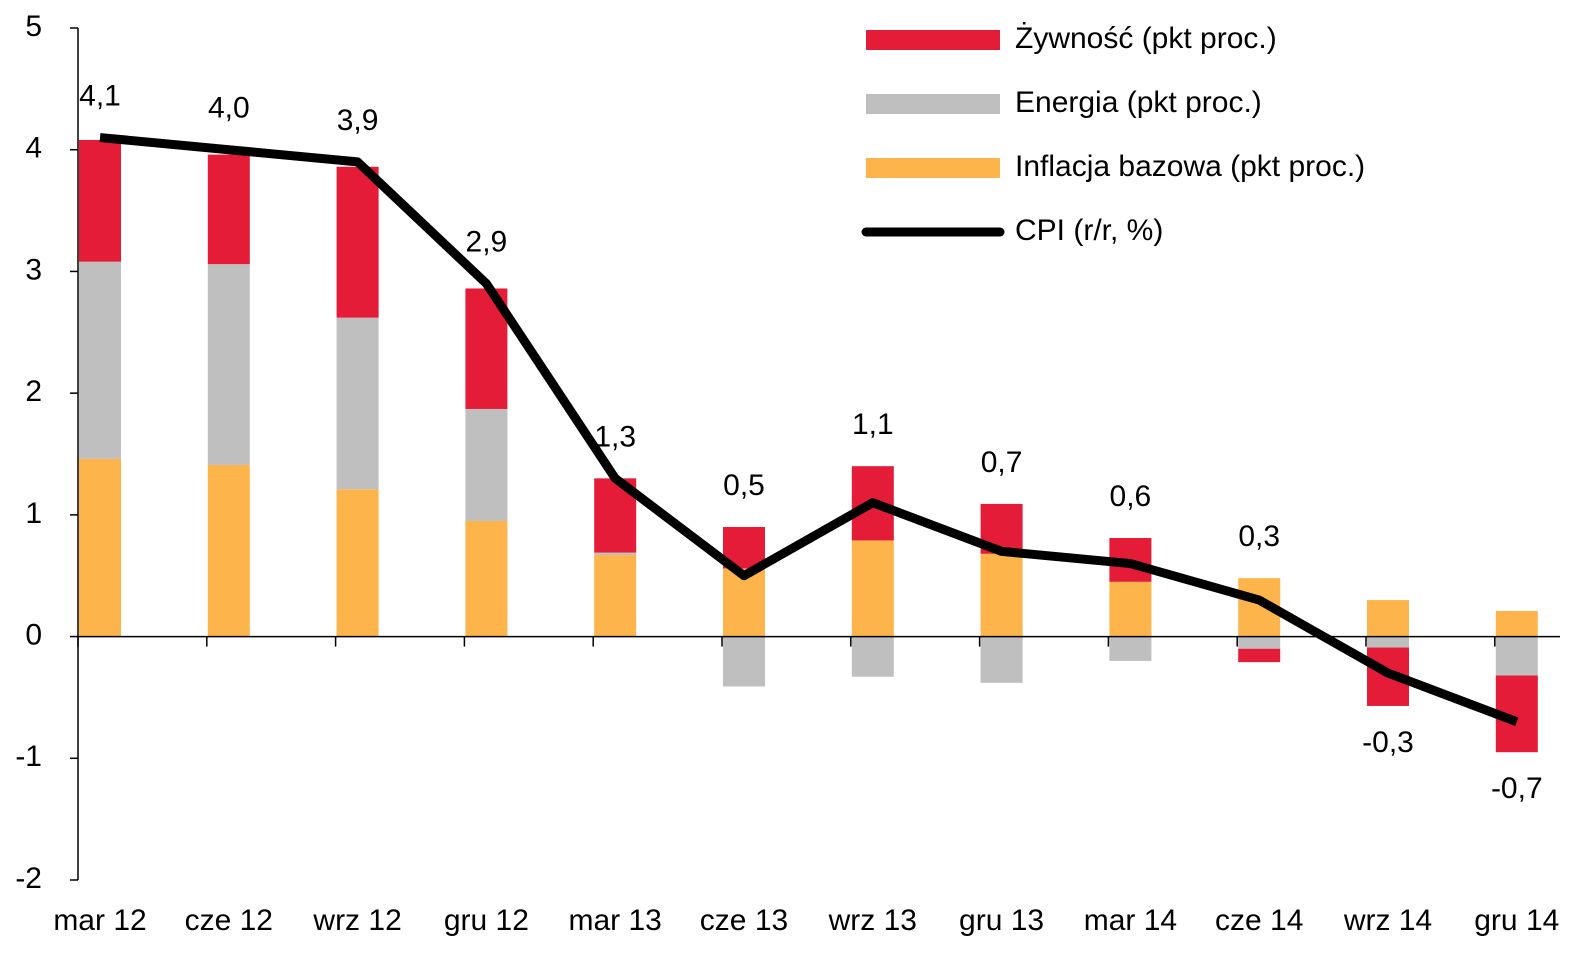 This screenshot has height=965, width=1594. I want to click on data-label: 0,3, so click(1259, 536).